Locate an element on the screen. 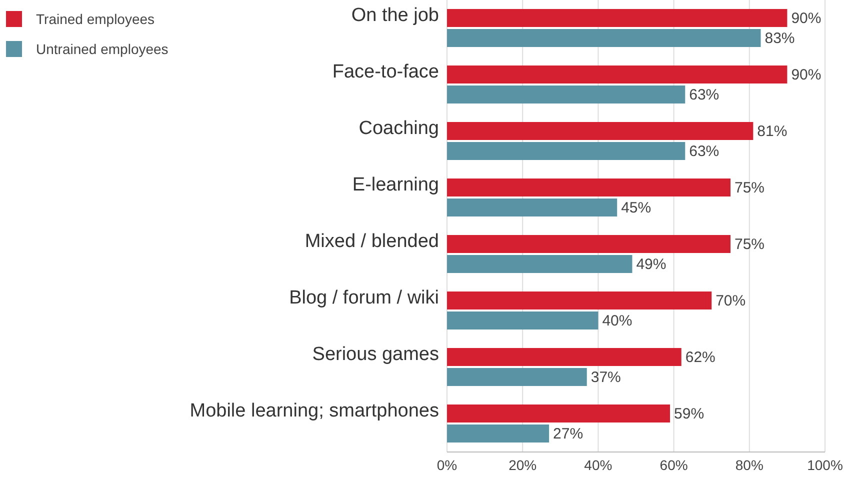 The width and height of the screenshot is (864, 492). x-tick-label: 60% is located at coordinates (674, 464).